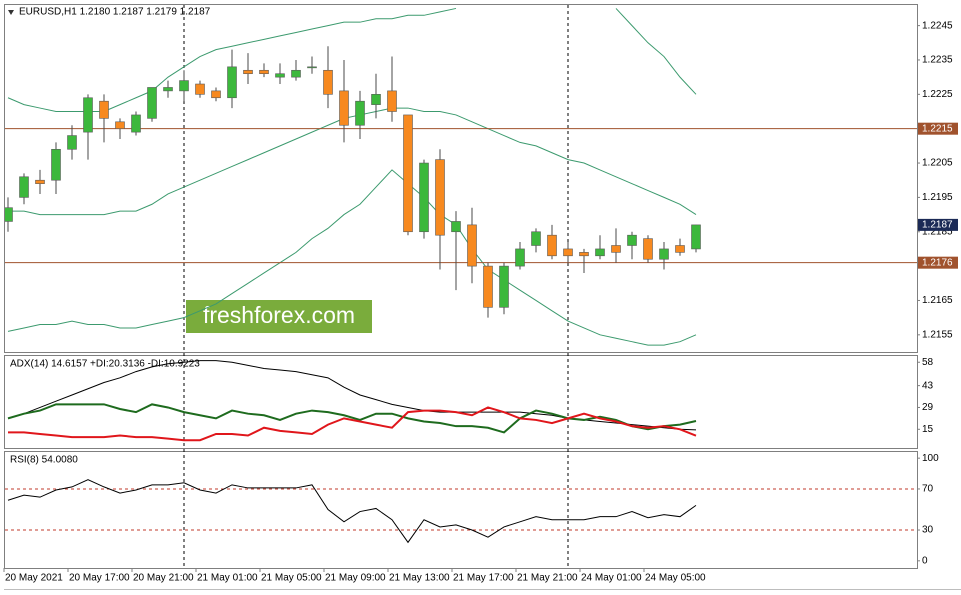 This screenshot has width=961, height=595. What do you see at coordinates (928, 530) in the screenshot?
I see `y-tick-label: 30` at bounding box center [928, 530].